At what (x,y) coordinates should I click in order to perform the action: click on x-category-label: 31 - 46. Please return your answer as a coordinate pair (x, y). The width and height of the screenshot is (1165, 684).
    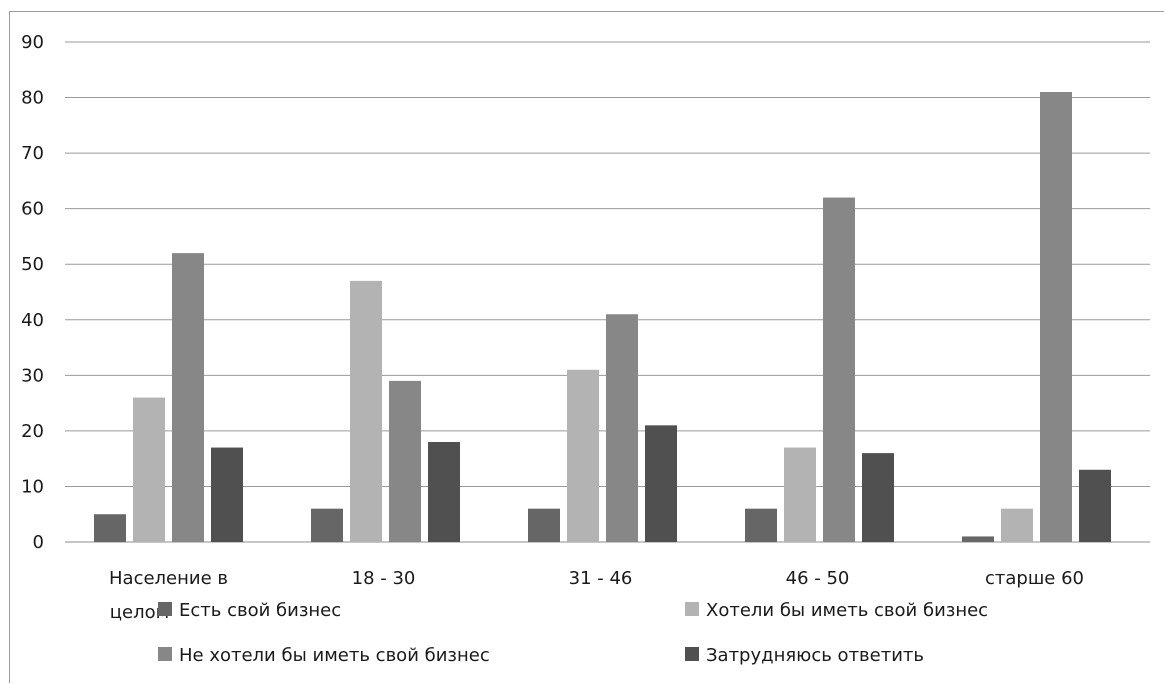
    Looking at the image, I should click on (601, 578).